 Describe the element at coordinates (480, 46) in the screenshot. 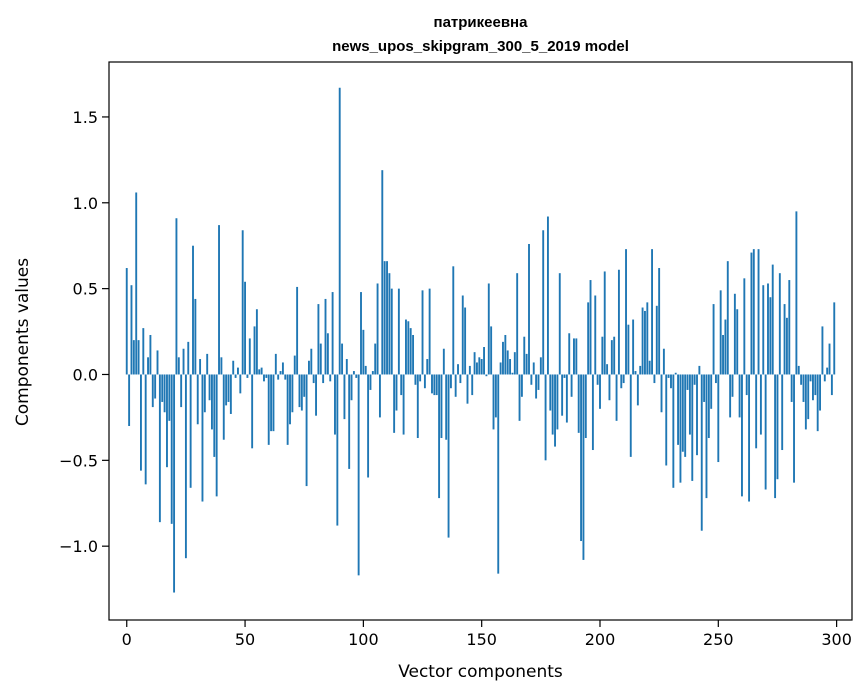

I see `chart-subtitle: news_upos_skipgram_300_5_2019 model` at that location.